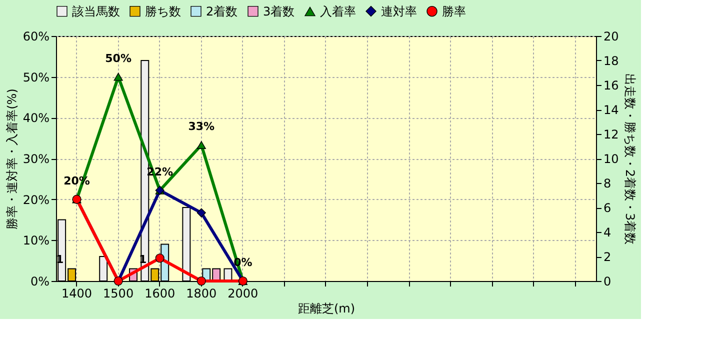 The image size is (703, 340). Describe the element at coordinates (36, 159) in the screenshot. I see `y-tick-label: 30%` at that location.